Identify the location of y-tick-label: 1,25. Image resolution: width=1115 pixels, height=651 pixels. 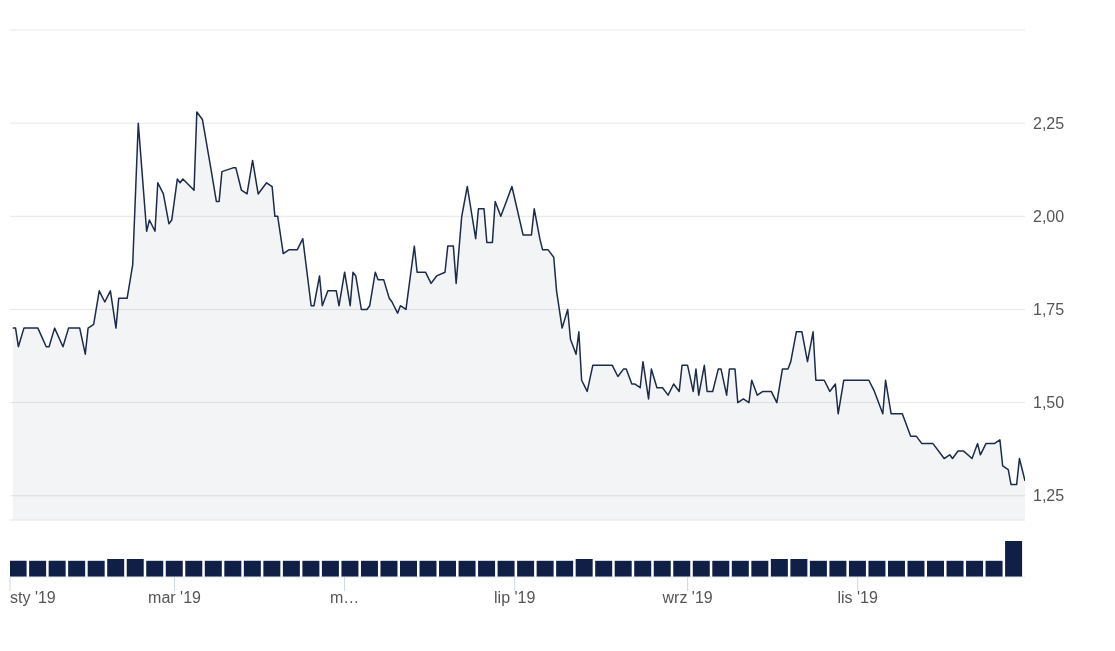
(1049, 496).